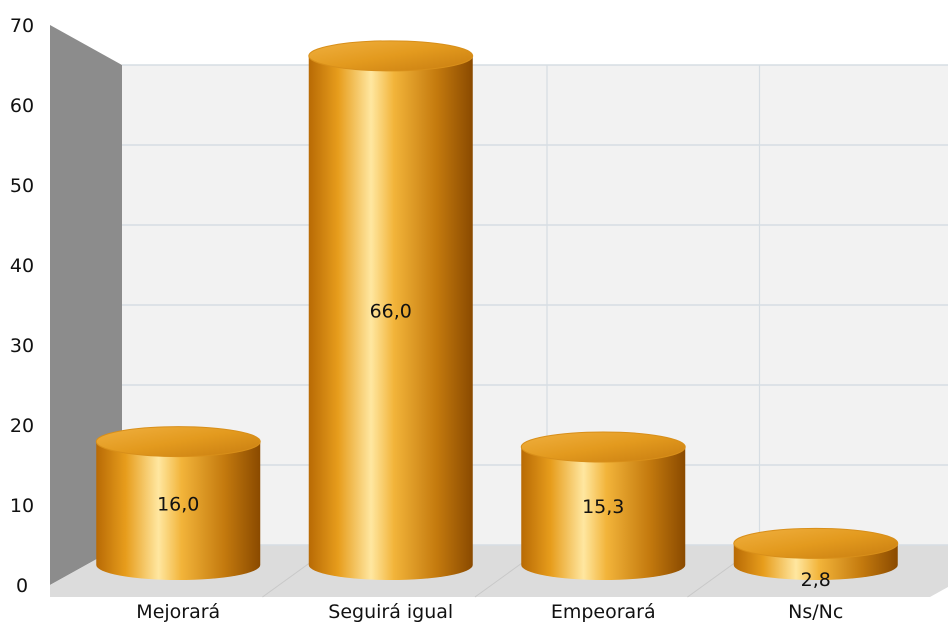  I want to click on data-label: 16,0, so click(178, 504).